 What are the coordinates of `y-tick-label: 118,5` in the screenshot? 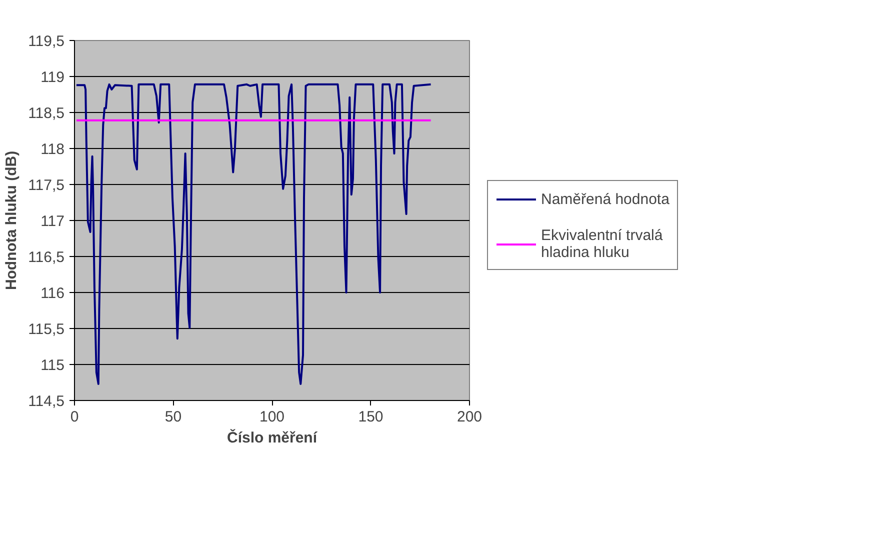 It's located at (46, 113).